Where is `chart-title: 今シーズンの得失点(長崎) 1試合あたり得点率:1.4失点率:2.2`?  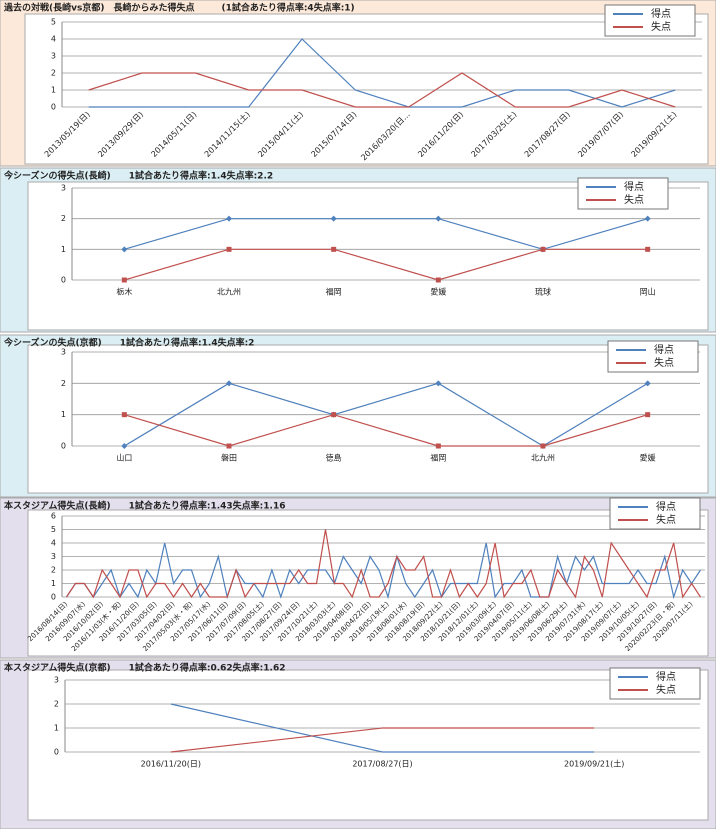 chart-title: 今シーズンの得失点(長崎) 1試合あたり得点率:1.4失点率:2.2 is located at coordinates (138, 176).